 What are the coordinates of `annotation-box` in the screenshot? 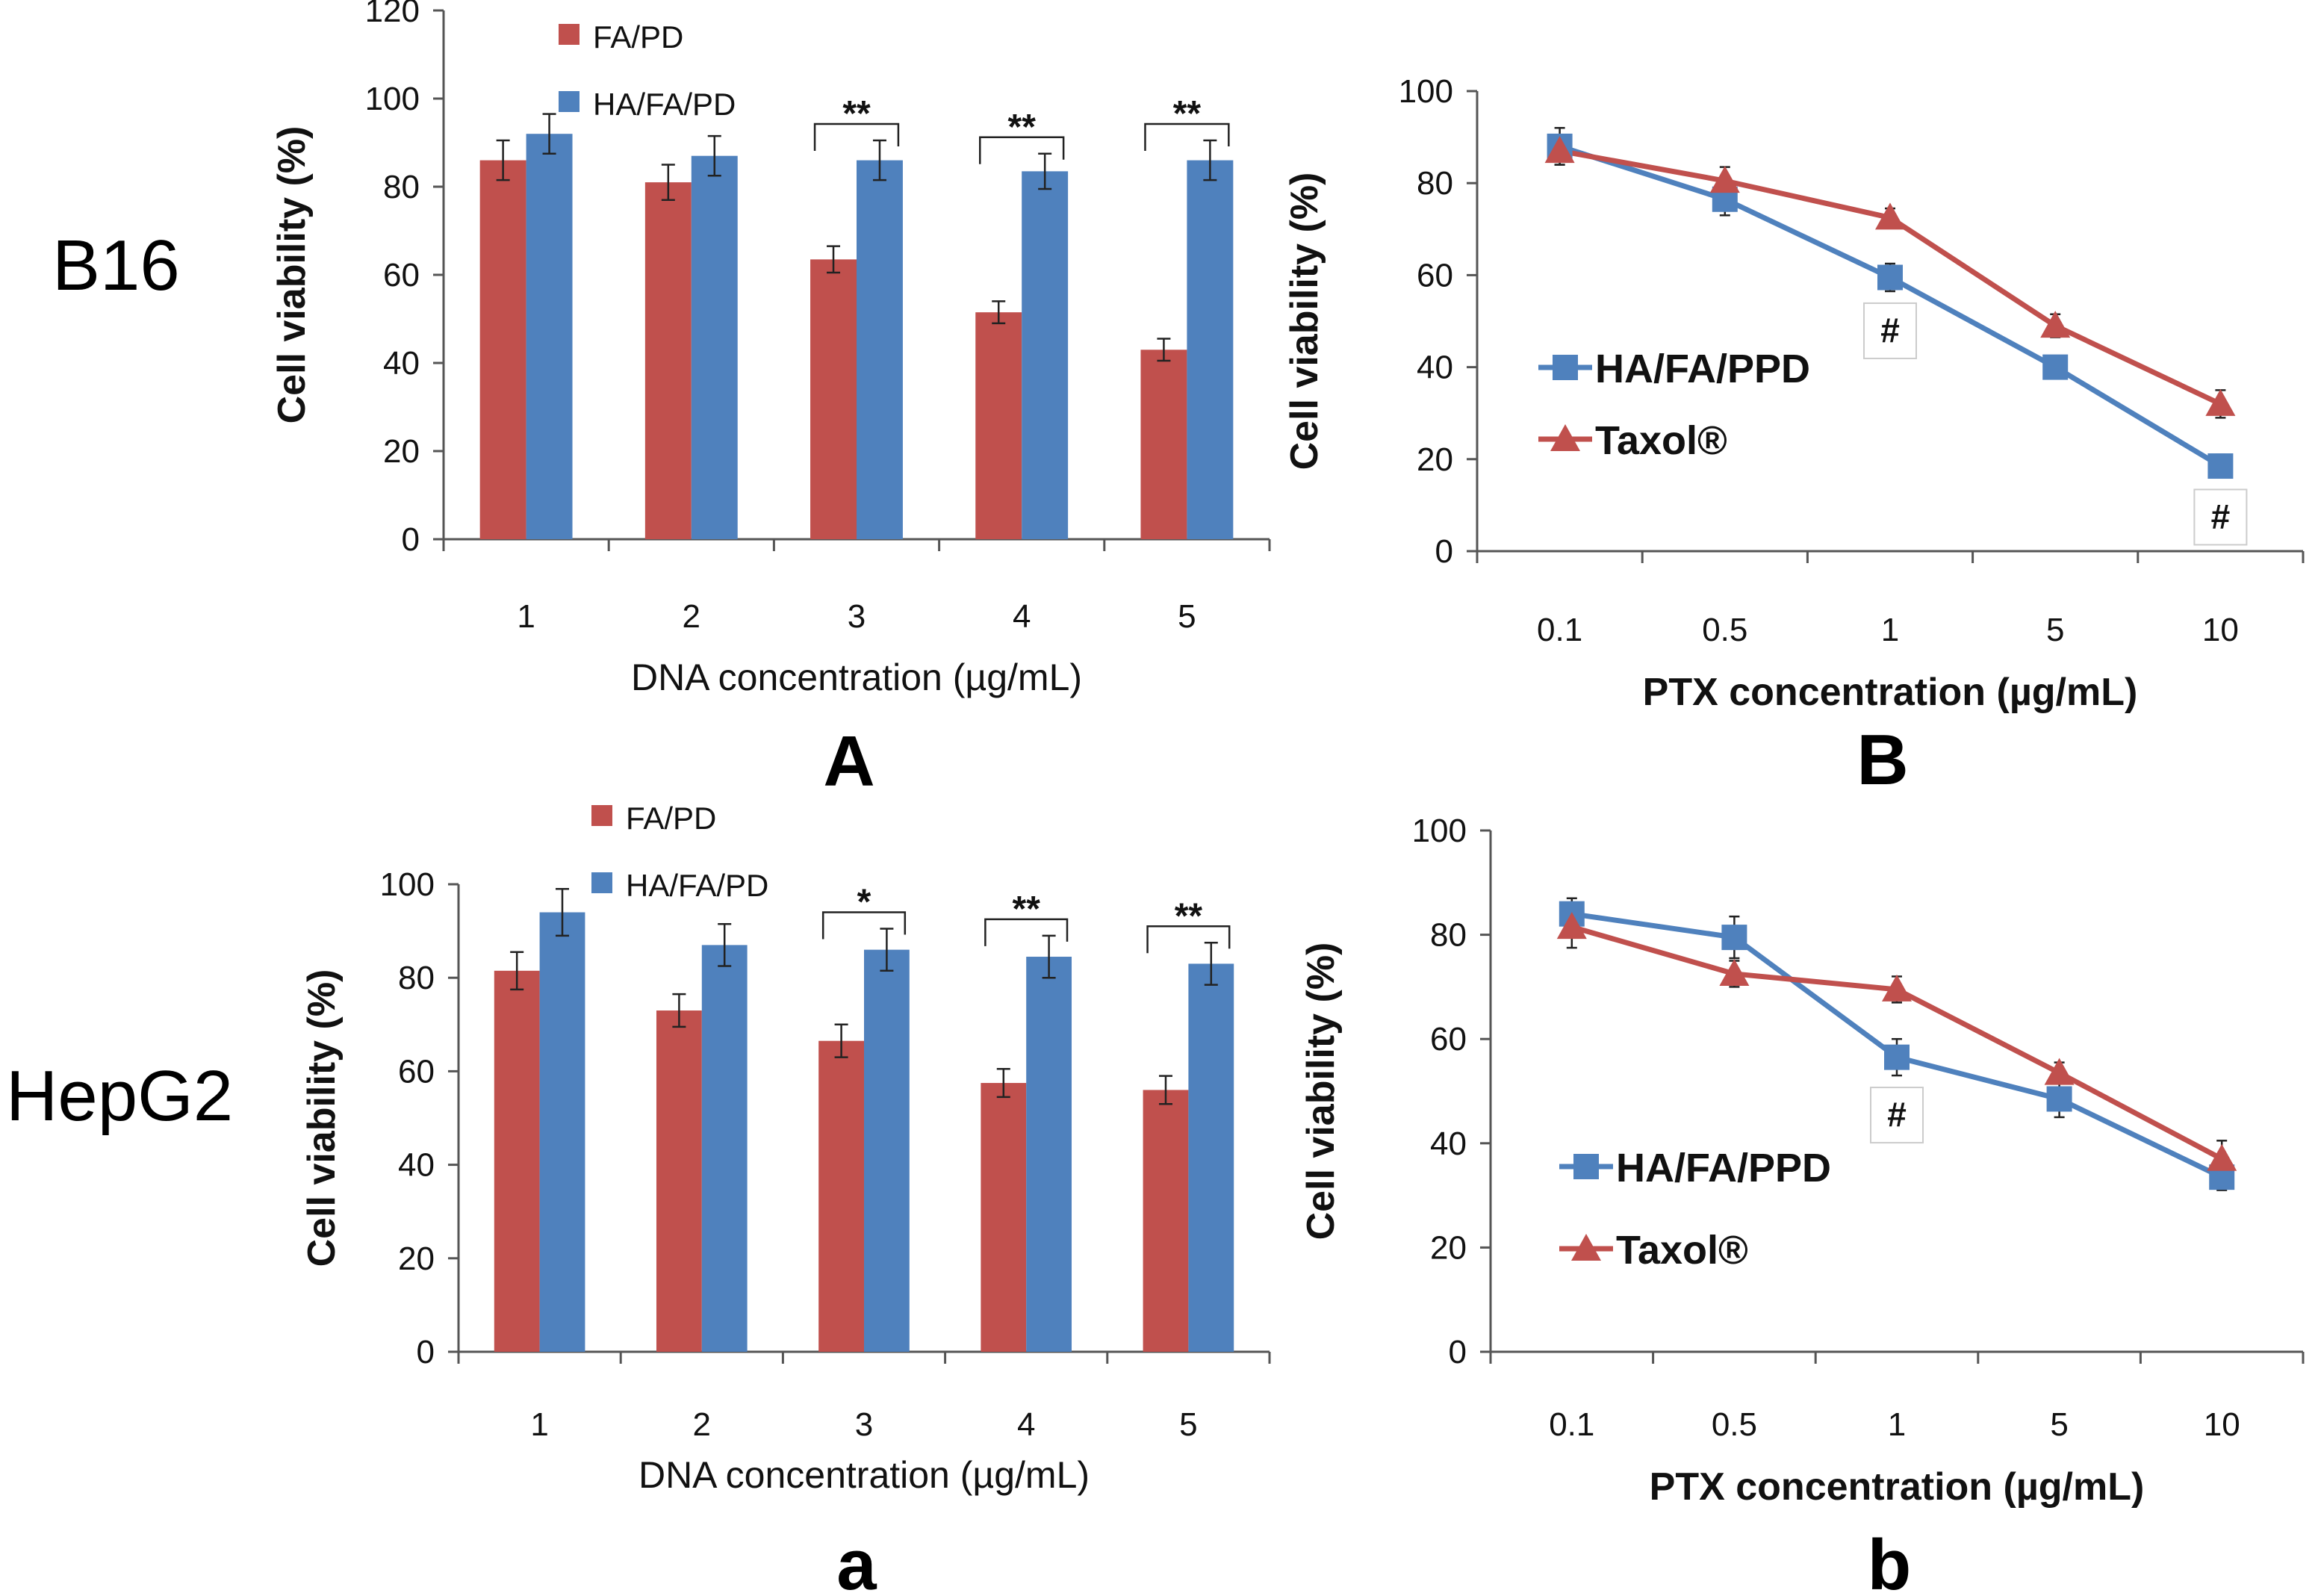 It's located at (1897, 1115).